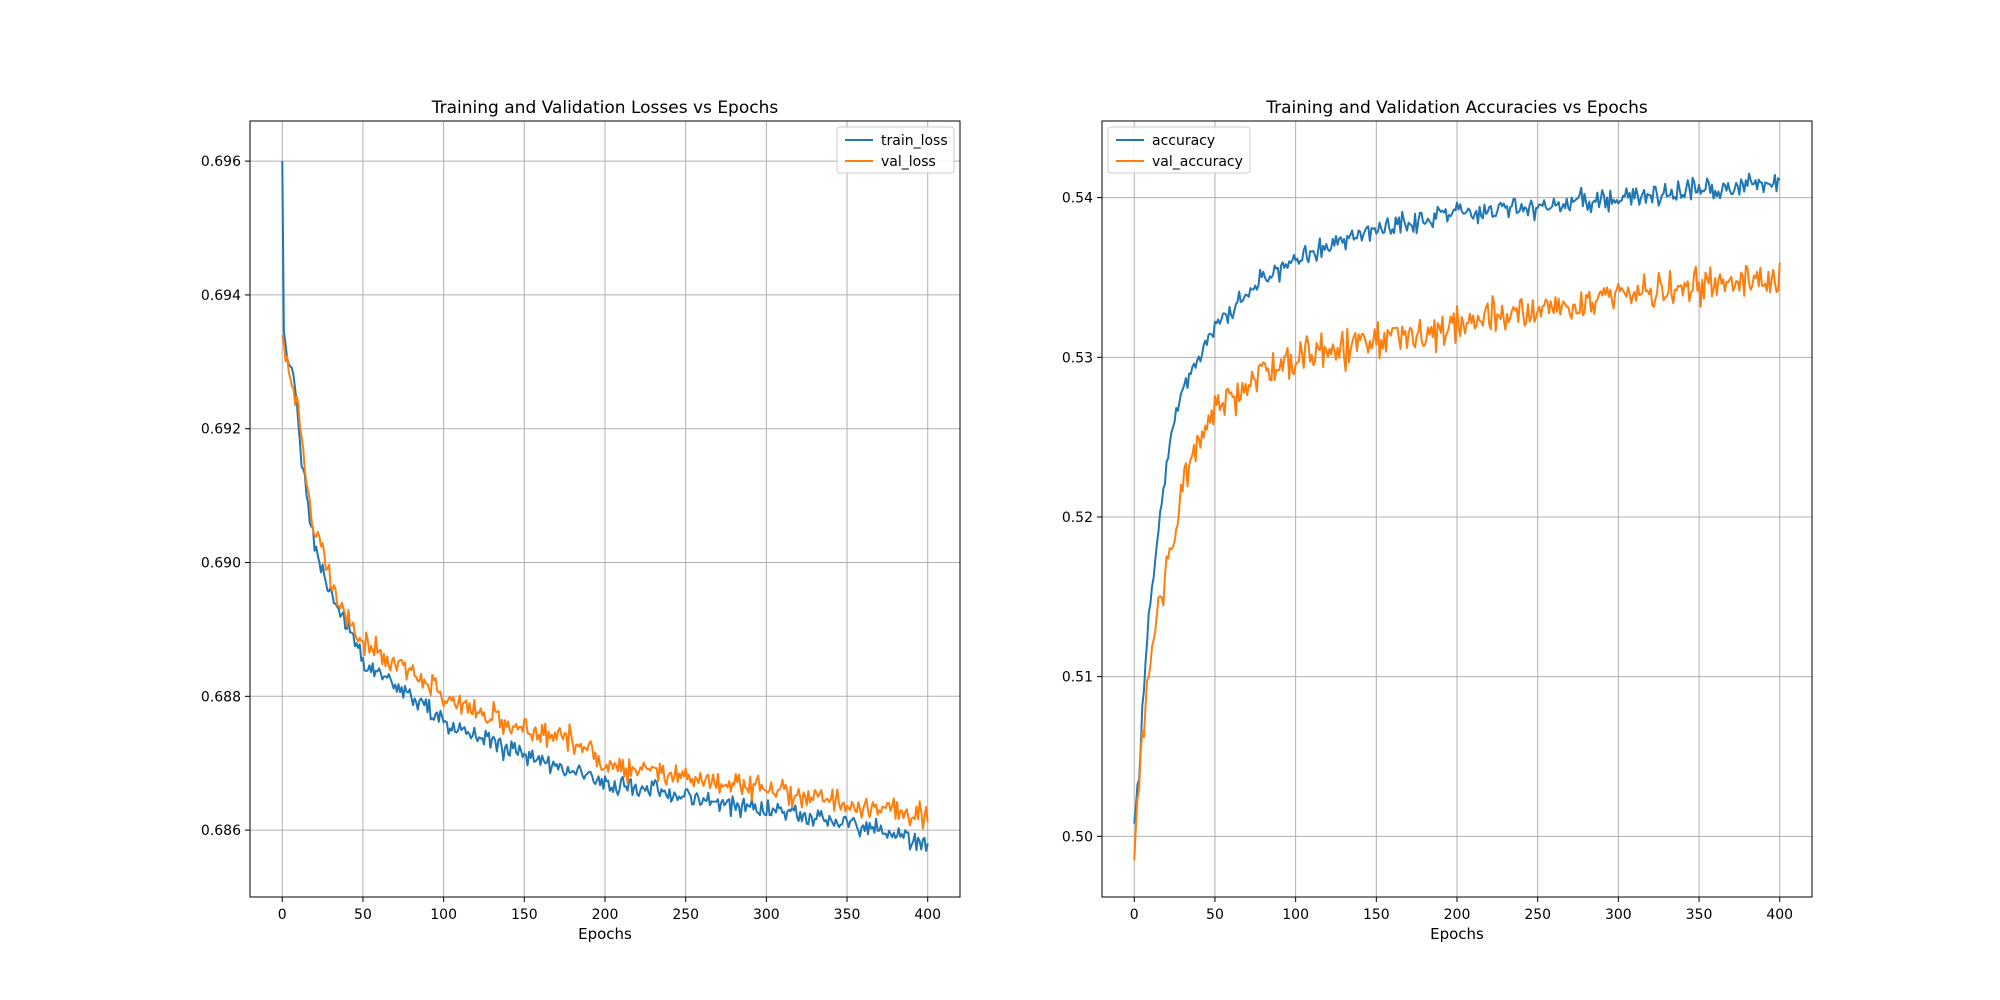  What do you see at coordinates (1077, 518) in the screenshot?
I see `y-tick-label: 0.52` at bounding box center [1077, 518].